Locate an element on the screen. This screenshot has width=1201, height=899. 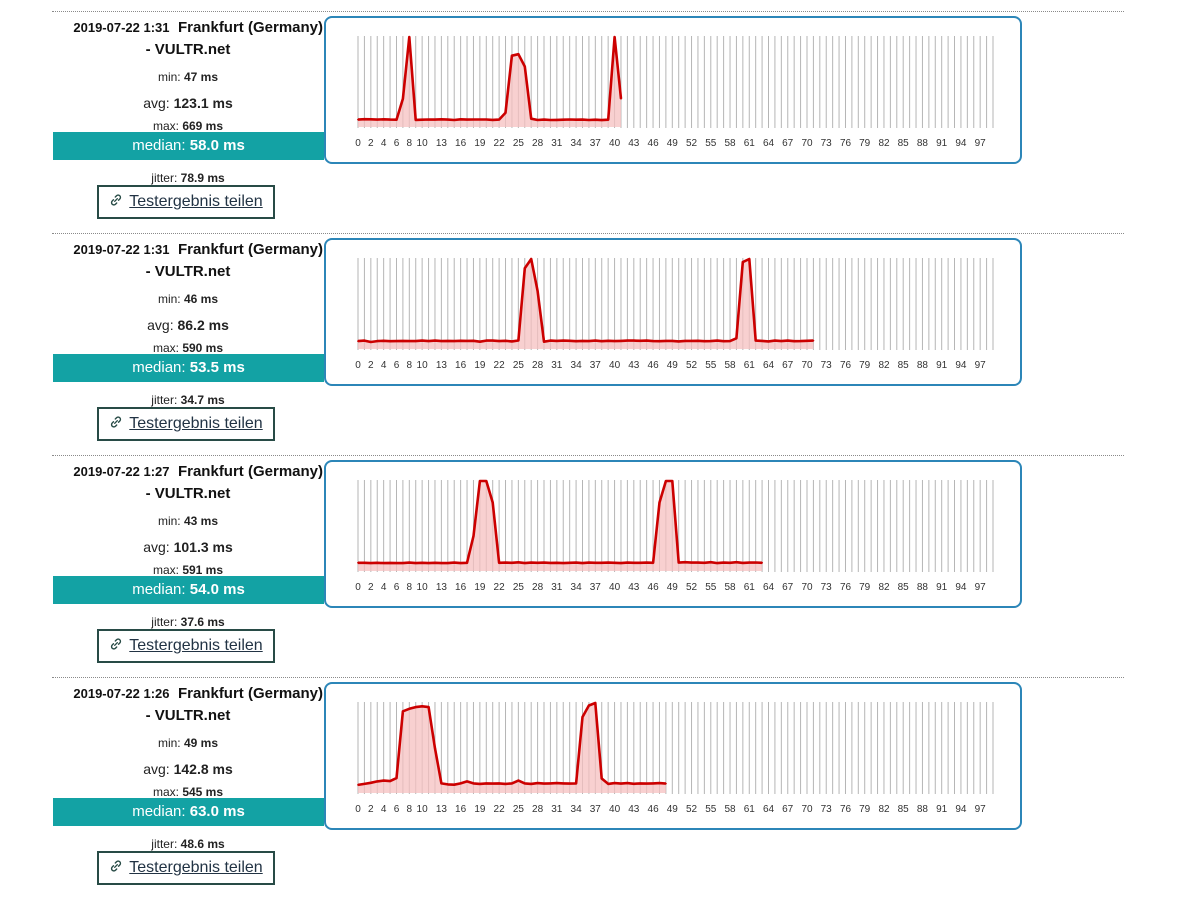
x-tick-label: 13 is located at coordinates (442, 365).